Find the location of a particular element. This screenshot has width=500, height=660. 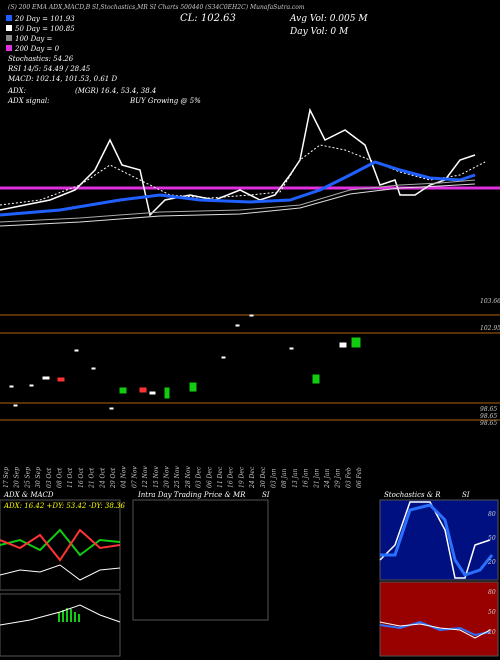

date-label: 06 Dec is located at coordinates (209, 477).